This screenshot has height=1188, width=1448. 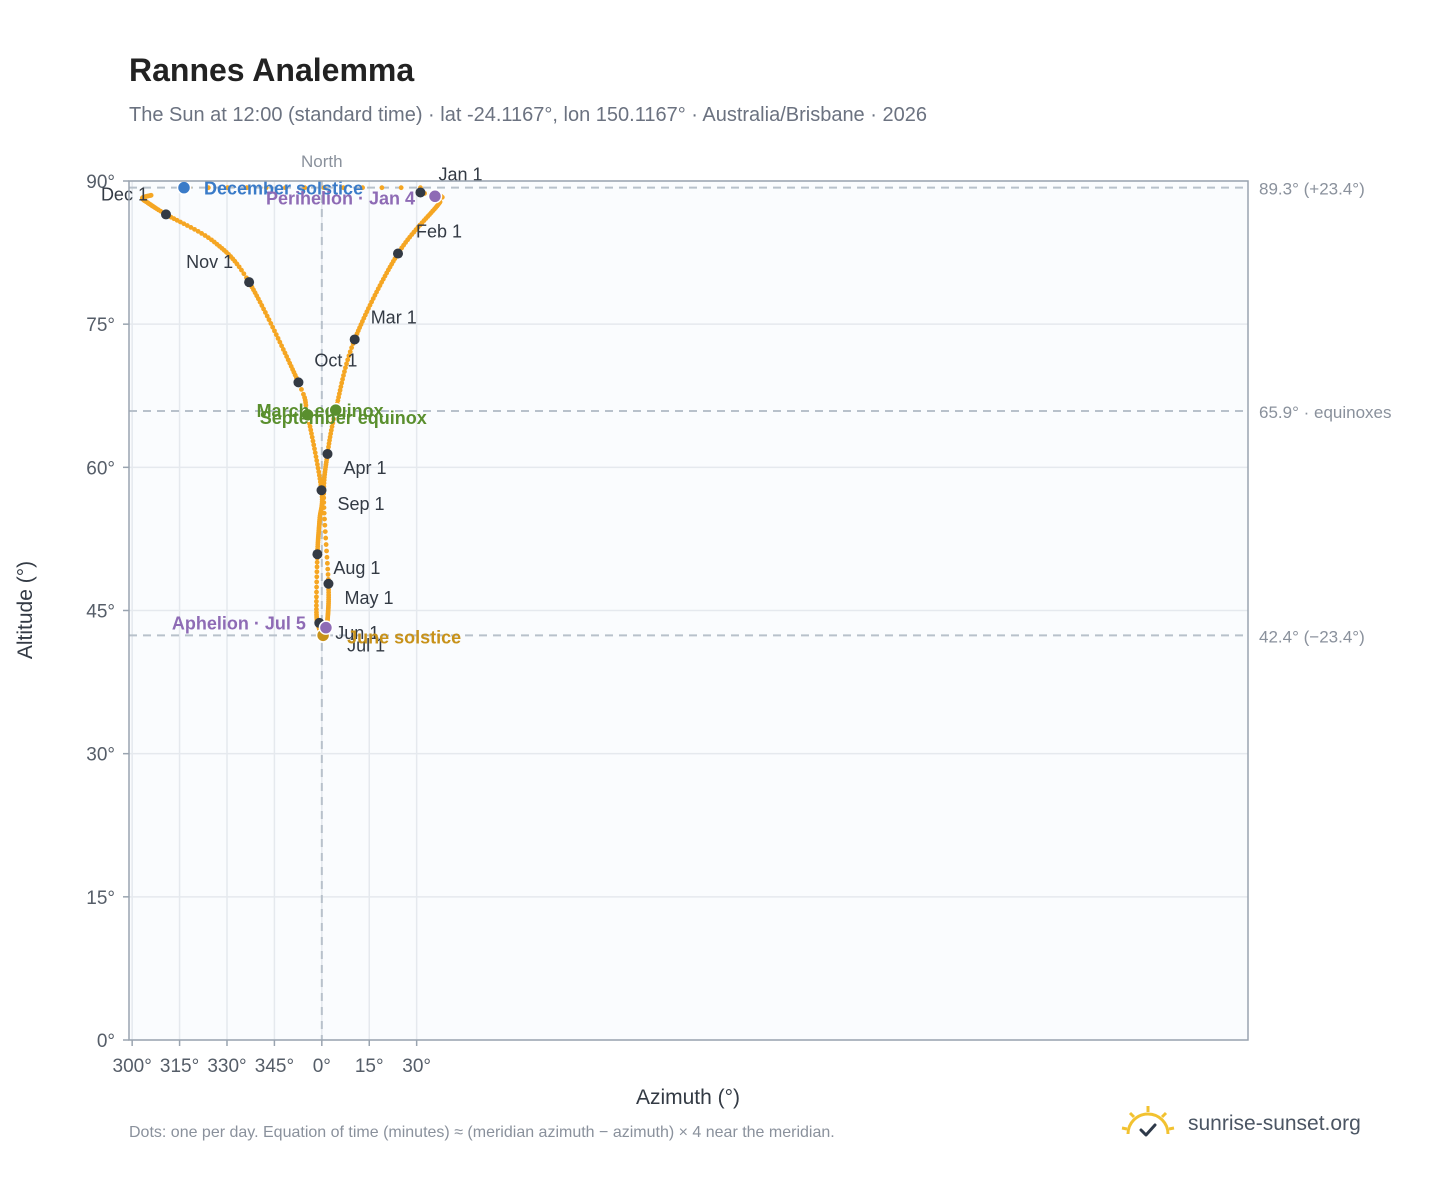 I want to click on y-tick-label: 15°, so click(x=100, y=898).